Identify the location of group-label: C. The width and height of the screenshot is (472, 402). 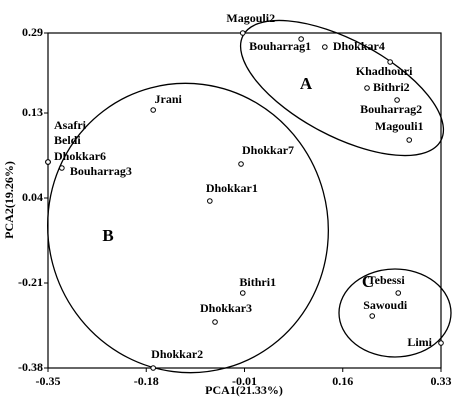
(368, 281).